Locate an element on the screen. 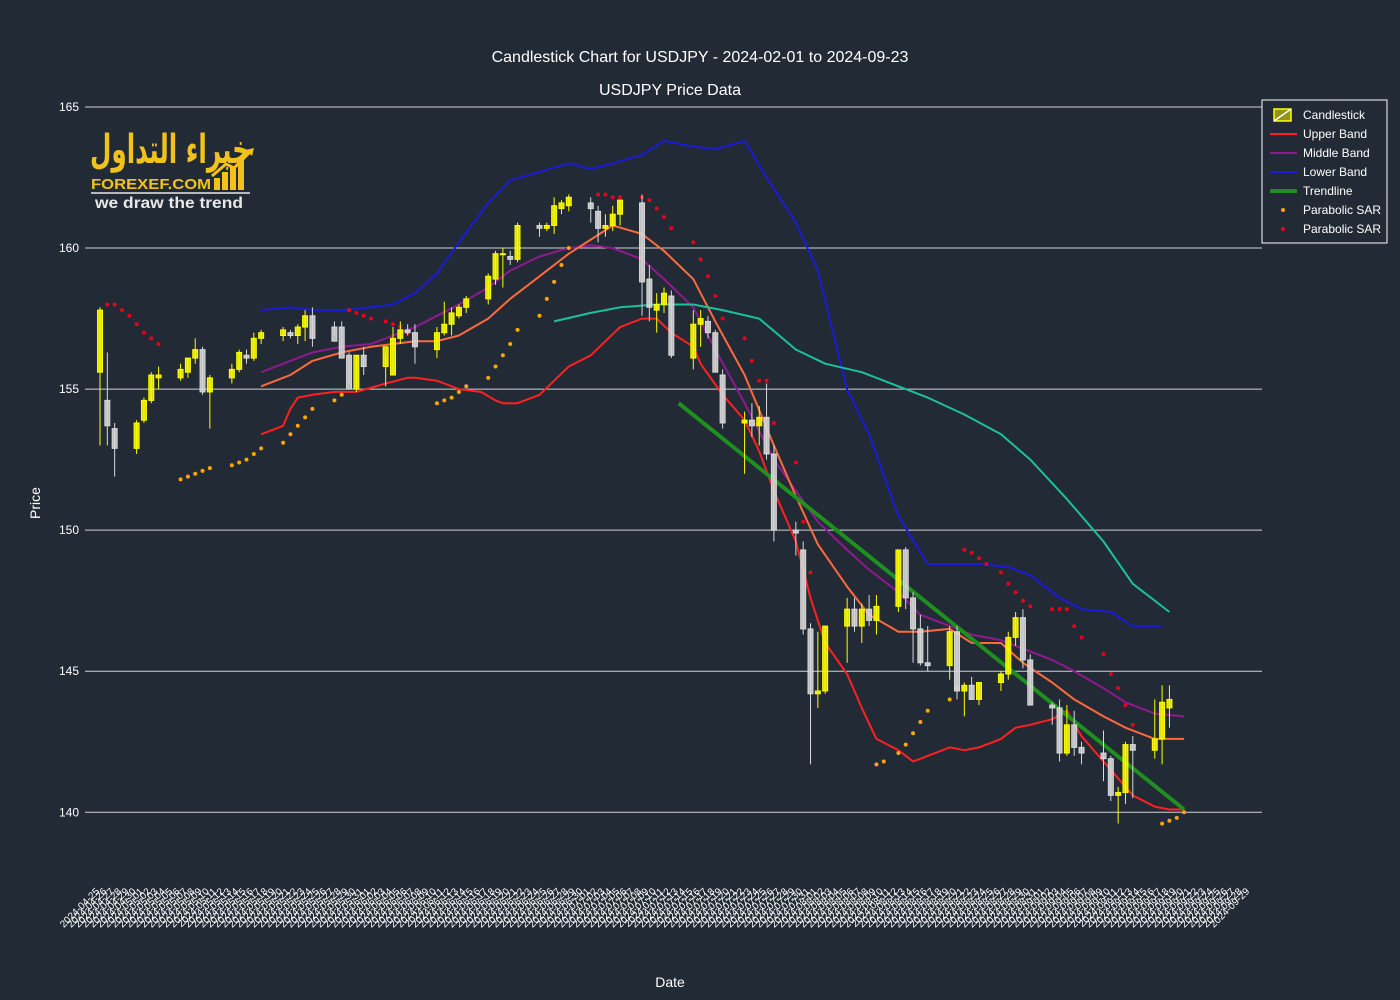 The image size is (1400, 1000). legend-item: Trendline is located at coordinates (1311, 191).